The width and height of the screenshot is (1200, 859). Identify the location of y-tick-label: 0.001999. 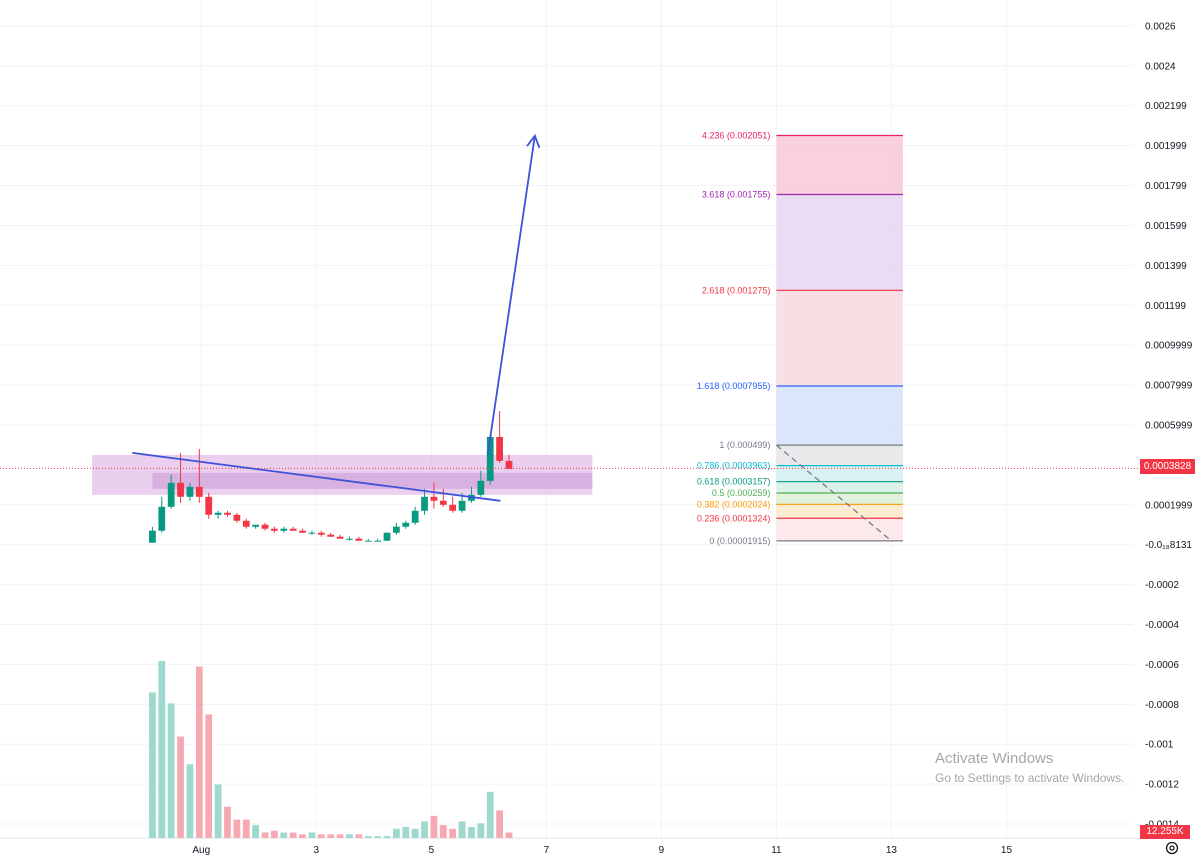
(1166, 146).